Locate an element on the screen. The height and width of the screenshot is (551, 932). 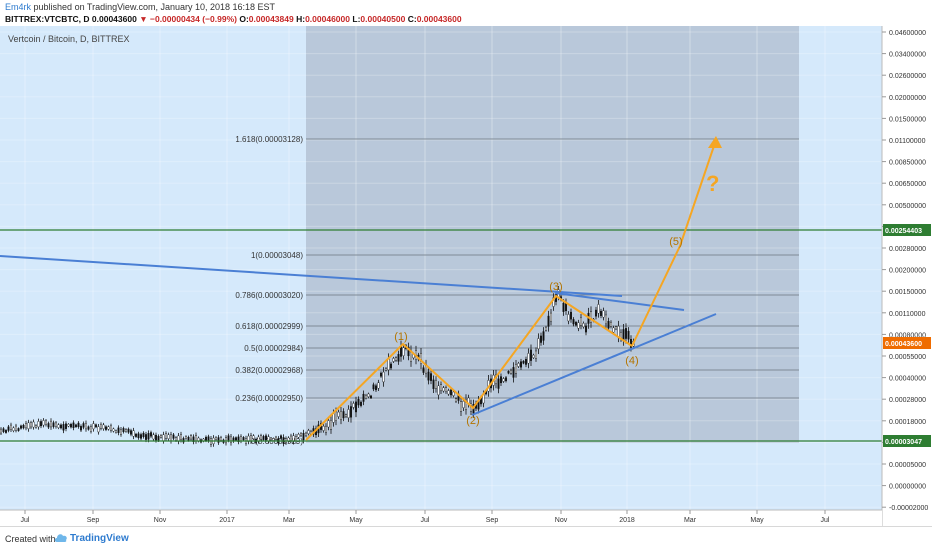
elliott-wave-path is located at coordinates (469, 367).